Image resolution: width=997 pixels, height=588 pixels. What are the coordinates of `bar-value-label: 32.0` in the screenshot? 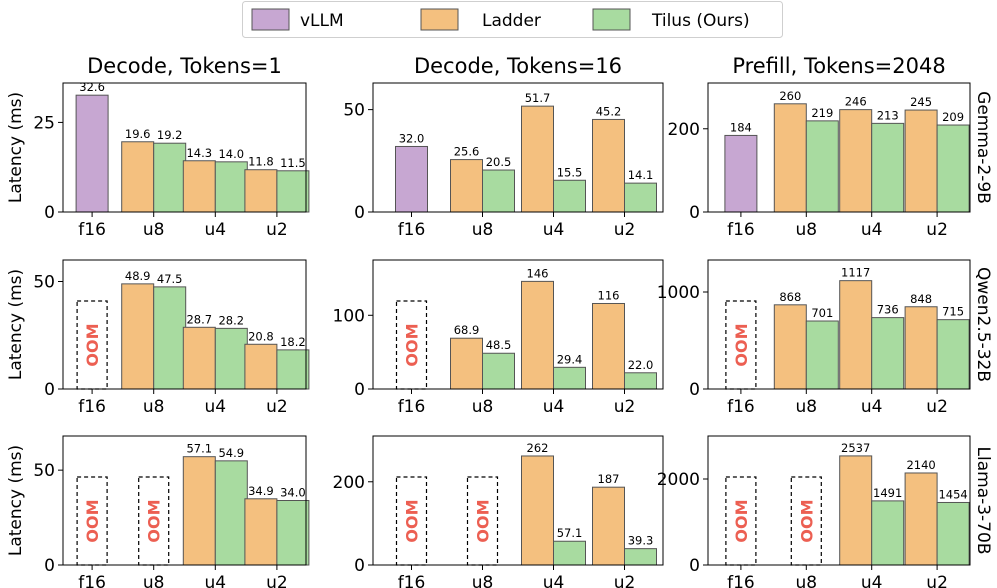 It's located at (412, 138).